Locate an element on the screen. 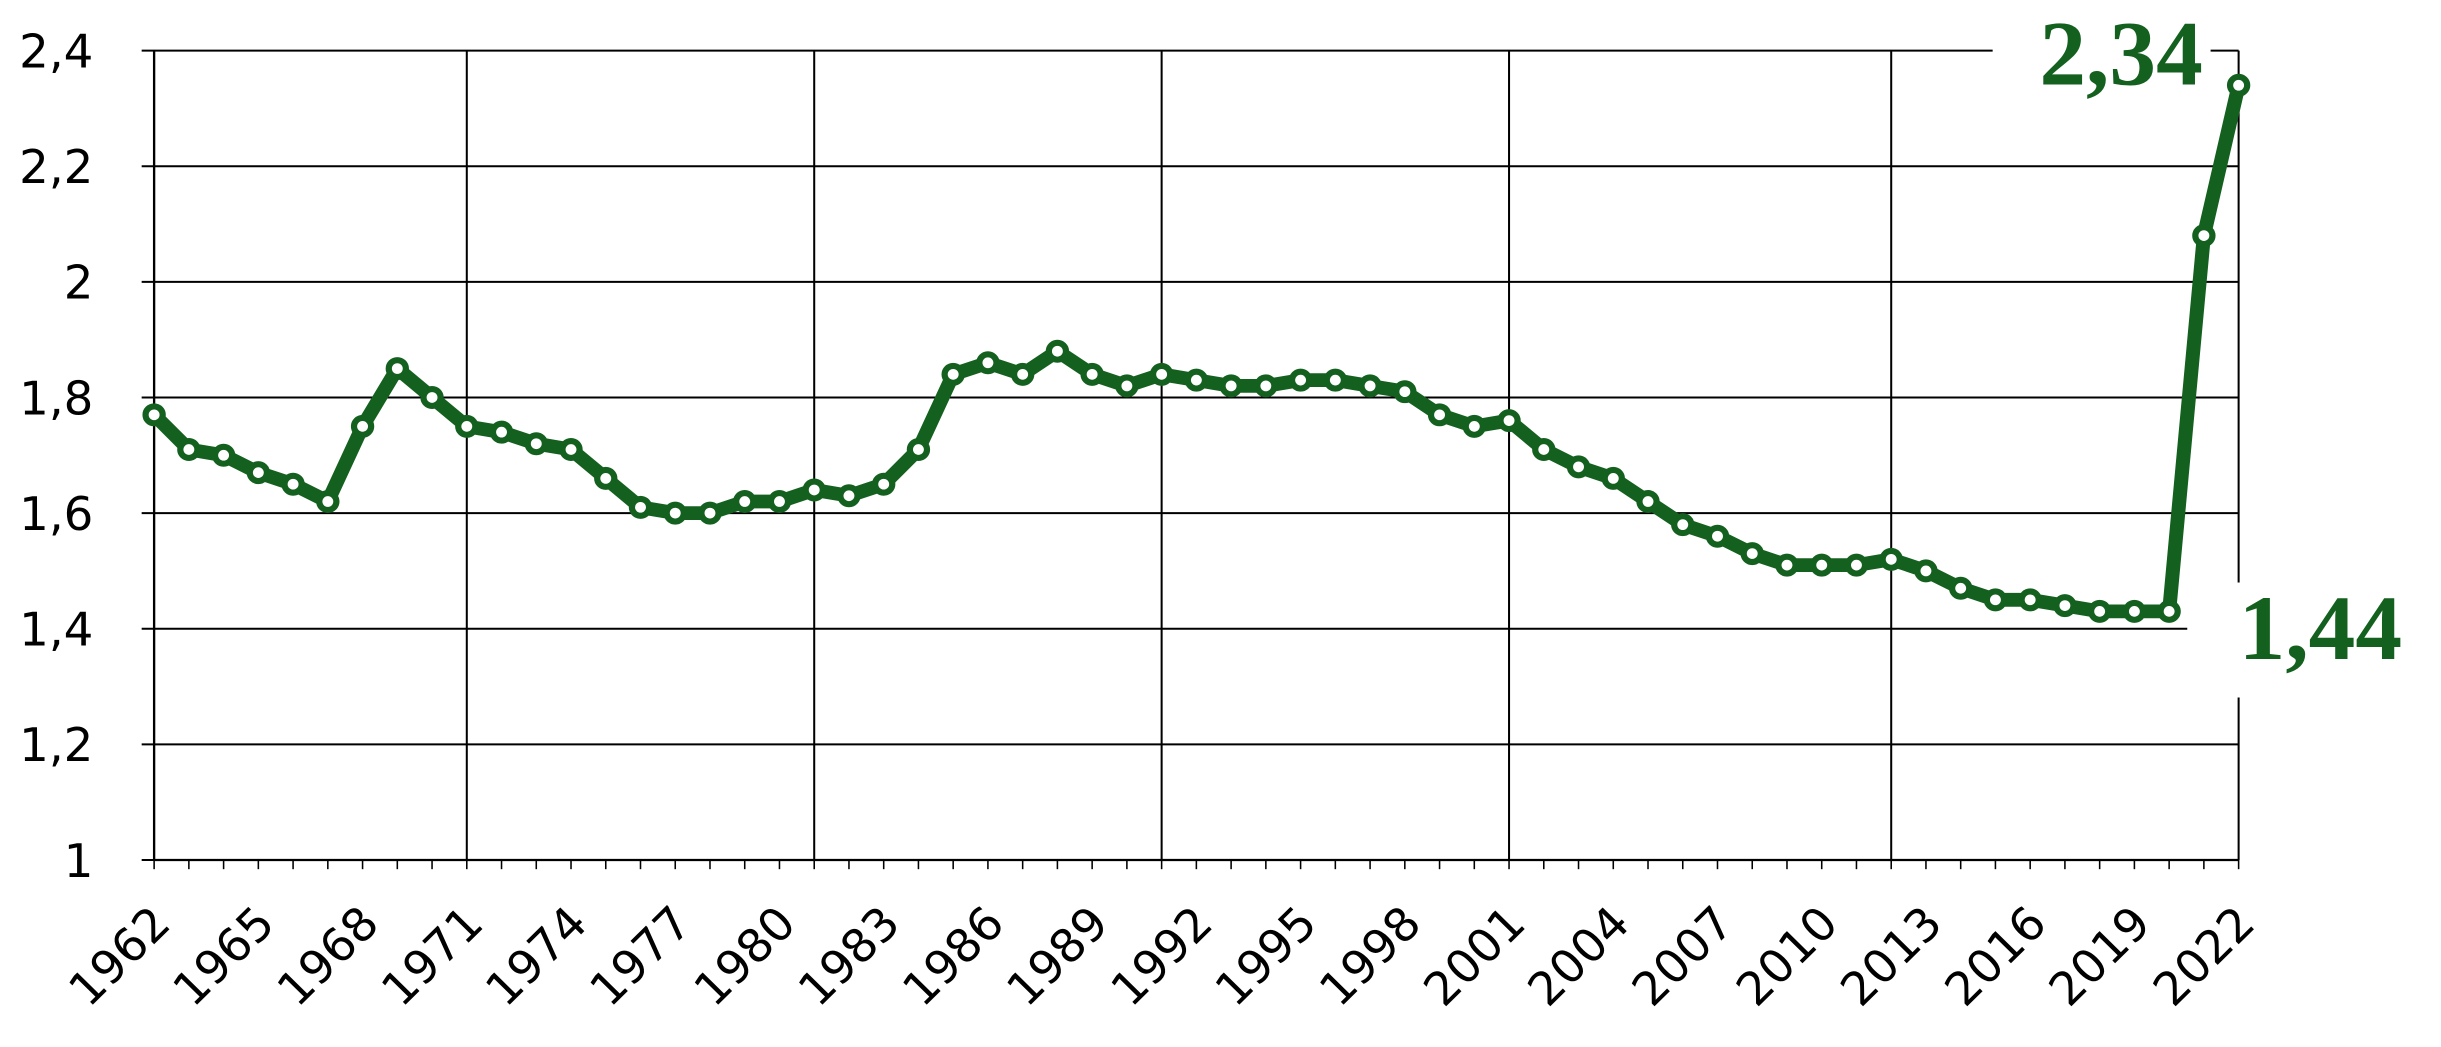  x-tick-label: 2019 is located at coordinates (2099, 956).